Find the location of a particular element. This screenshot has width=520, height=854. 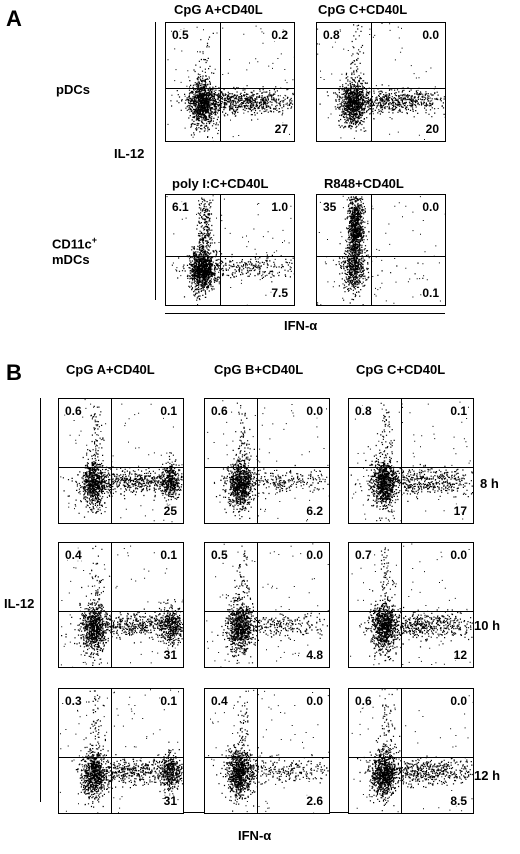

quadrant-lower-right-percent: 17 is located at coordinates (460, 511).